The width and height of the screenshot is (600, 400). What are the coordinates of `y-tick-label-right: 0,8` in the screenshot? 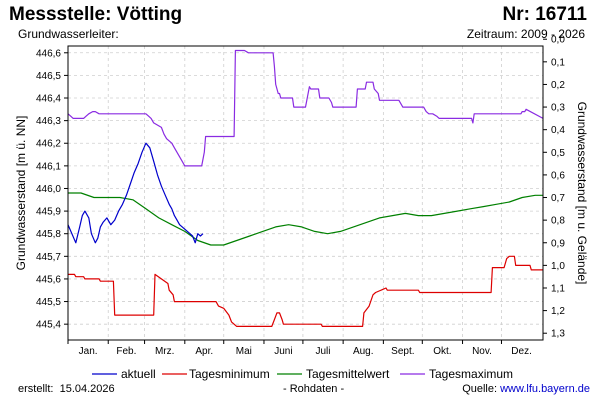 It's located at (558, 221).